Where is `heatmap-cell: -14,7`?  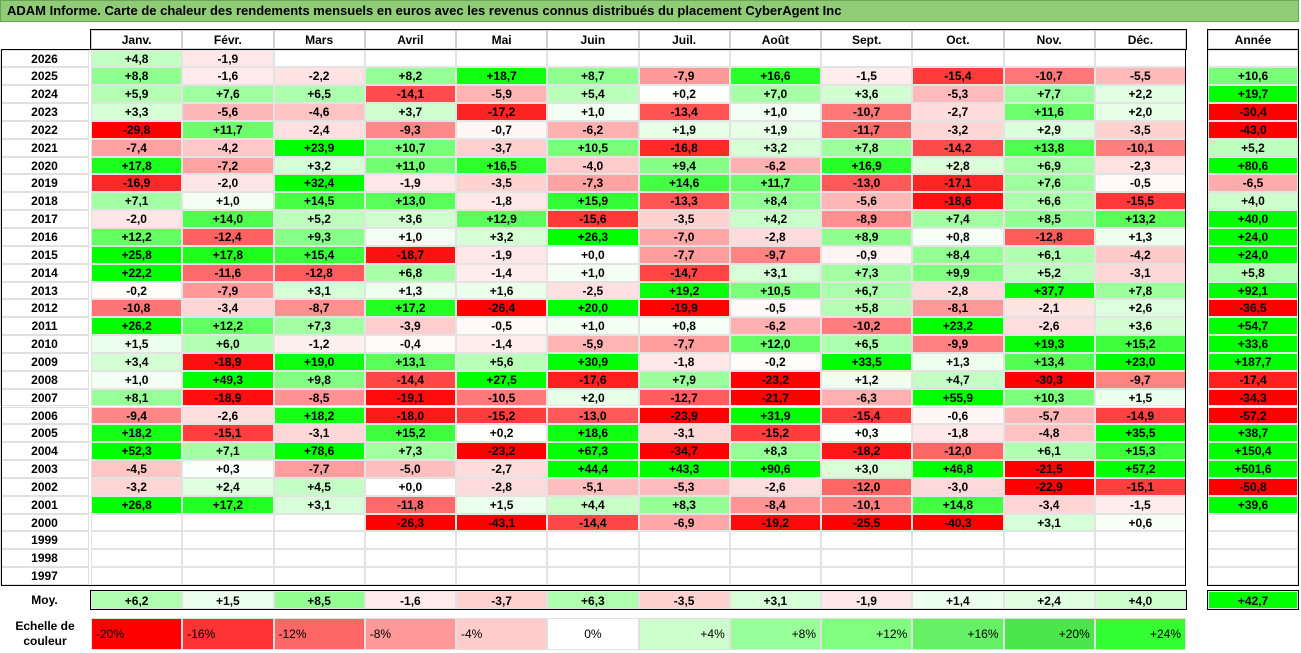
heatmap-cell: -14,7 is located at coordinates (684, 272).